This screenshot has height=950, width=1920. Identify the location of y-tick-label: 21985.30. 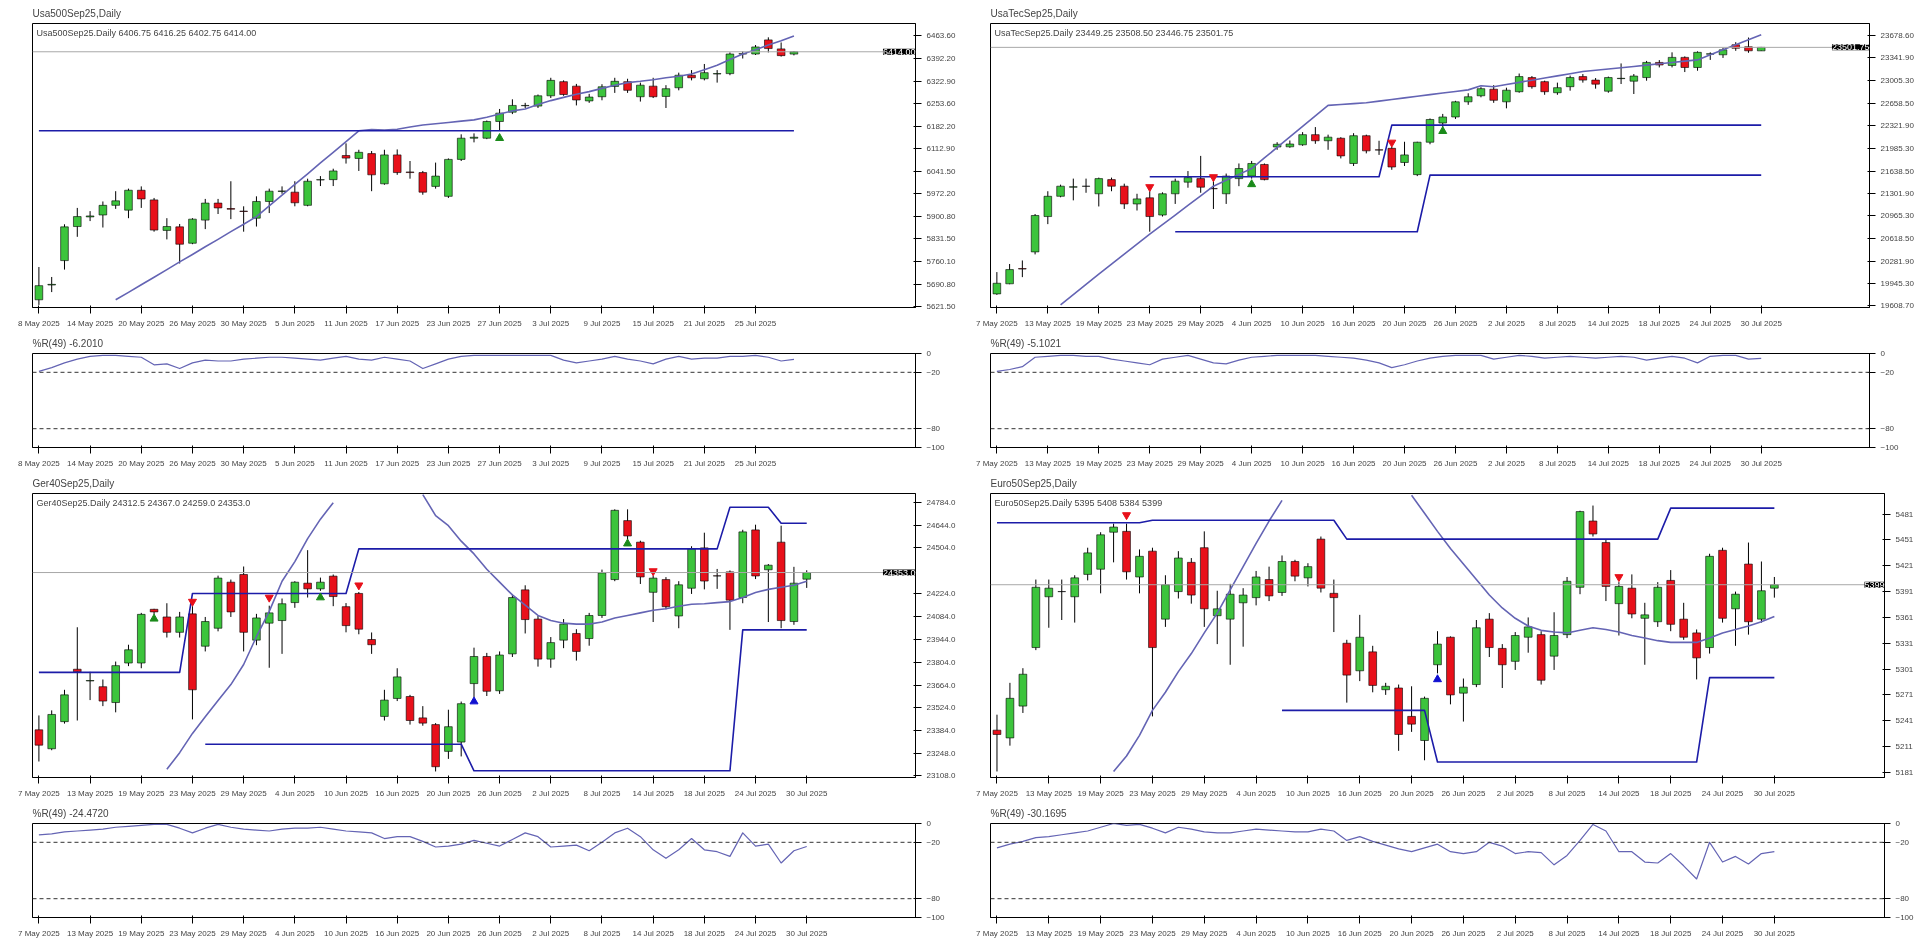
(1897, 148).